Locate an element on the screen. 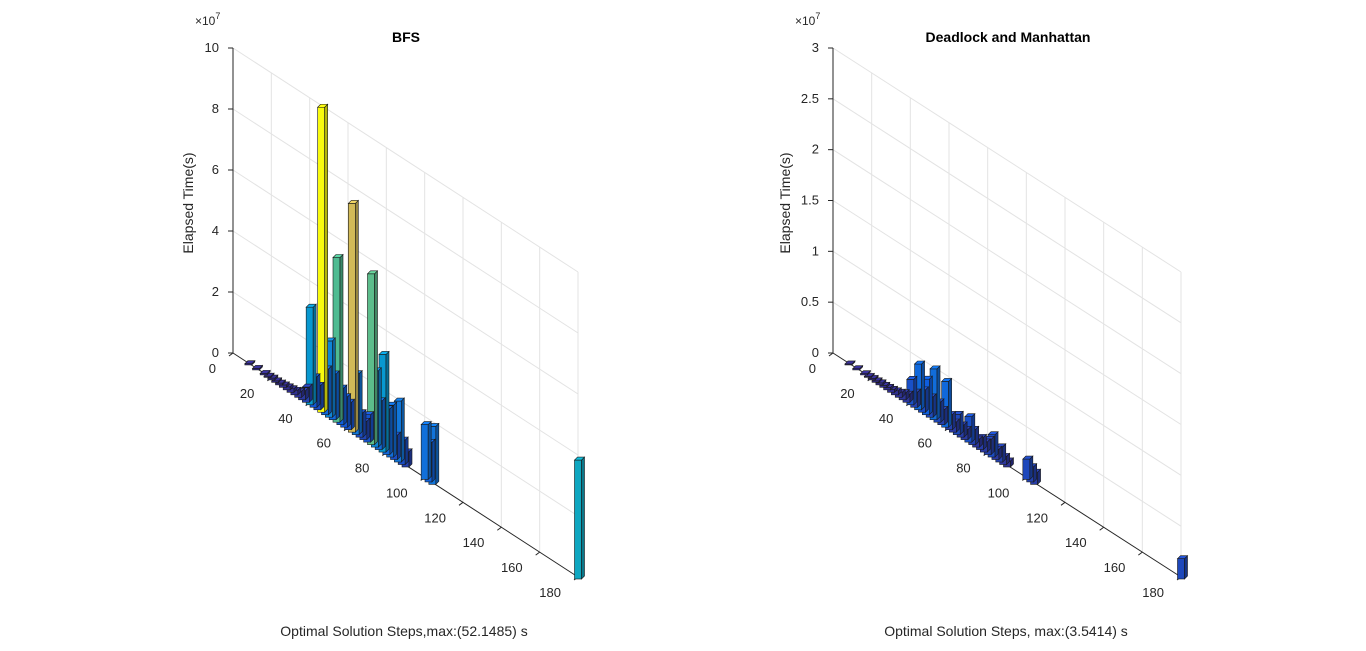 The width and height of the screenshot is (1366, 651). z-tick-label: 6 is located at coordinates (215, 169).